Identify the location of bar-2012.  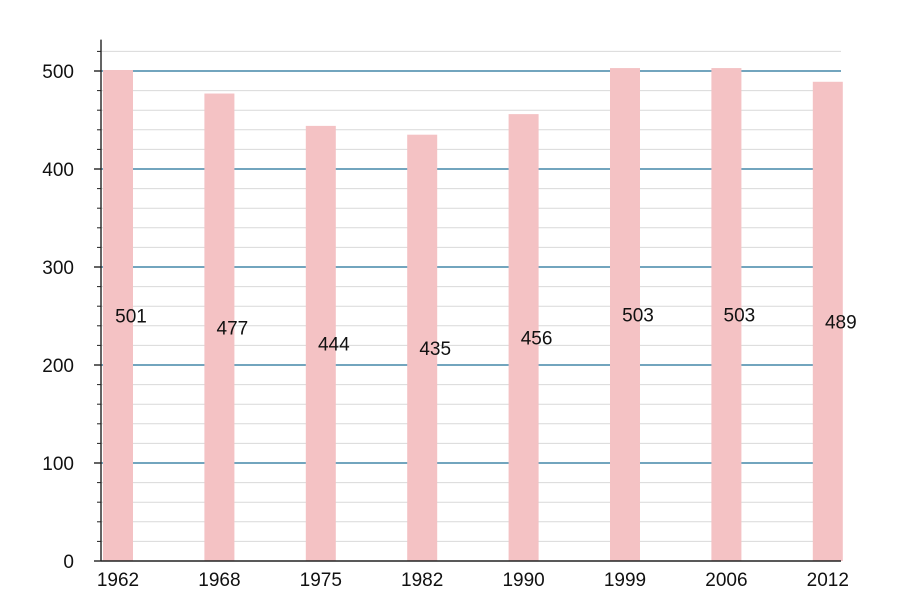
(827, 321).